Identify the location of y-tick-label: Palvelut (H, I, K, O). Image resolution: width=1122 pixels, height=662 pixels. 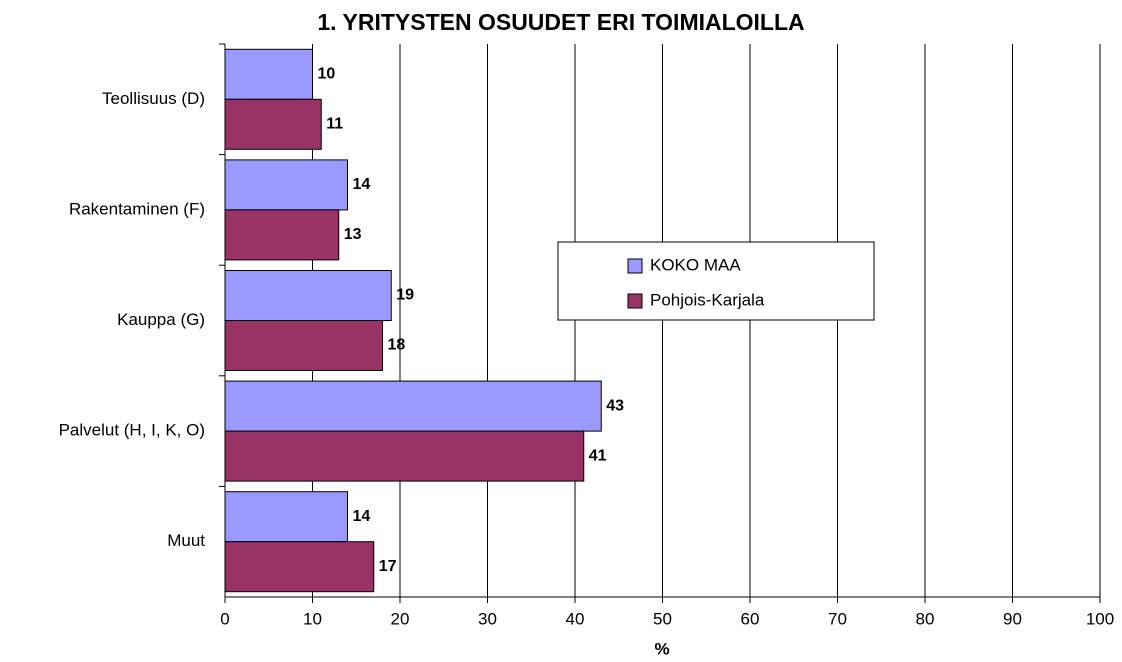
(132, 430).